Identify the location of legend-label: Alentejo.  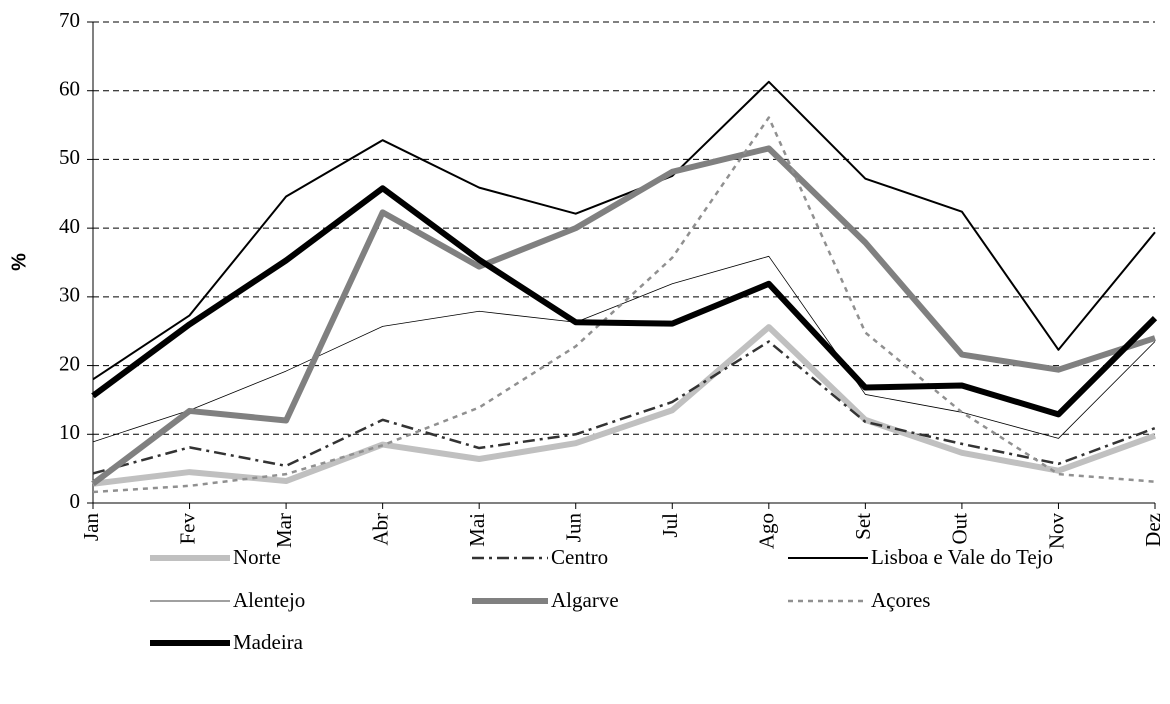
(269, 600).